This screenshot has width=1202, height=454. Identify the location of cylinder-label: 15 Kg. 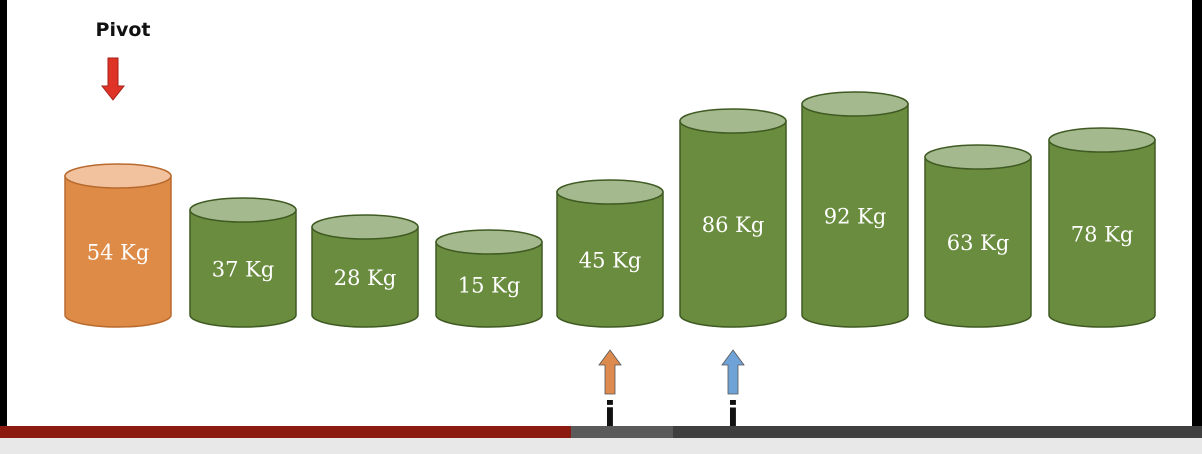
(489, 286).